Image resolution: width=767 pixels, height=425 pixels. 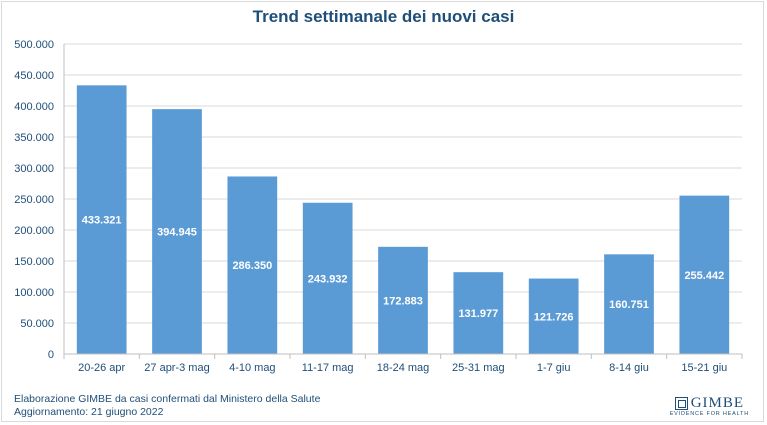 What do you see at coordinates (34, 138) in the screenshot?
I see `y-tick-label: 350.000` at bounding box center [34, 138].